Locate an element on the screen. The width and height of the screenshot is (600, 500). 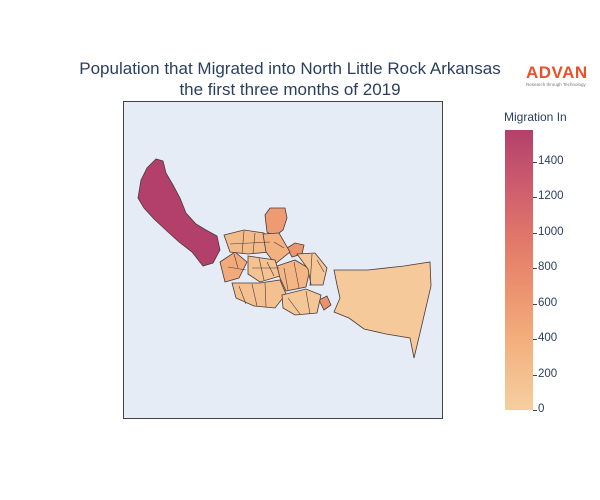
logo-word: ADVAN is located at coordinates (557, 72).